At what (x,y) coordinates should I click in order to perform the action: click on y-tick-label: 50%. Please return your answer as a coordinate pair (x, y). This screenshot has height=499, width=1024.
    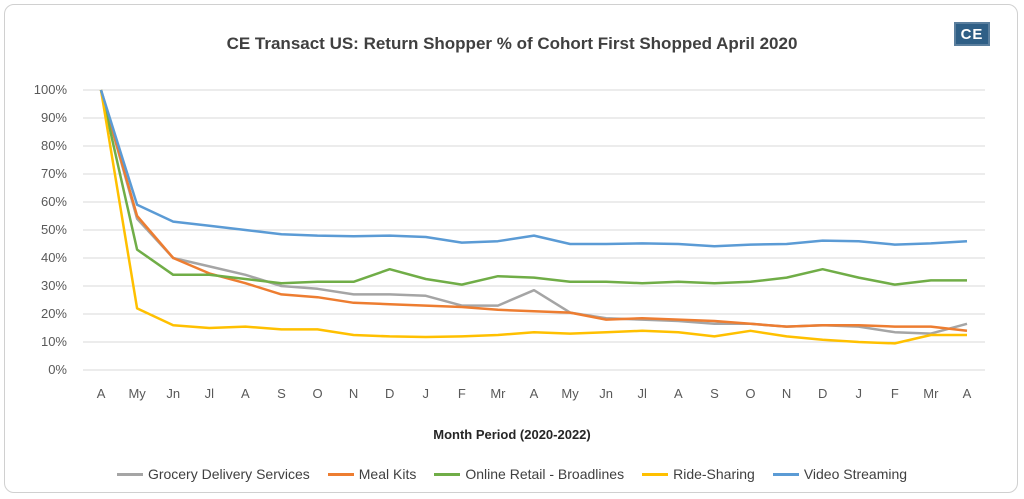
    Looking at the image, I should click on (54, 229).